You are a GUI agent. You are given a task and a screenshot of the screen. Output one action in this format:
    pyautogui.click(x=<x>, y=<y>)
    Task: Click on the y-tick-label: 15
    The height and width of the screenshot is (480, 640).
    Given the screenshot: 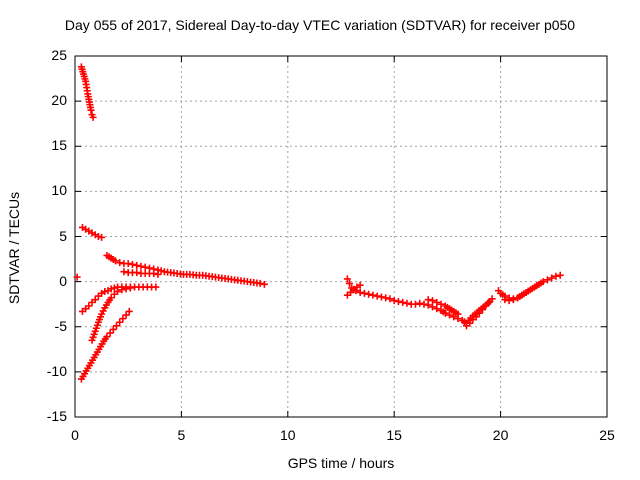 What is the action you would take?
    pyautogui.click(x=59, y=145)
    